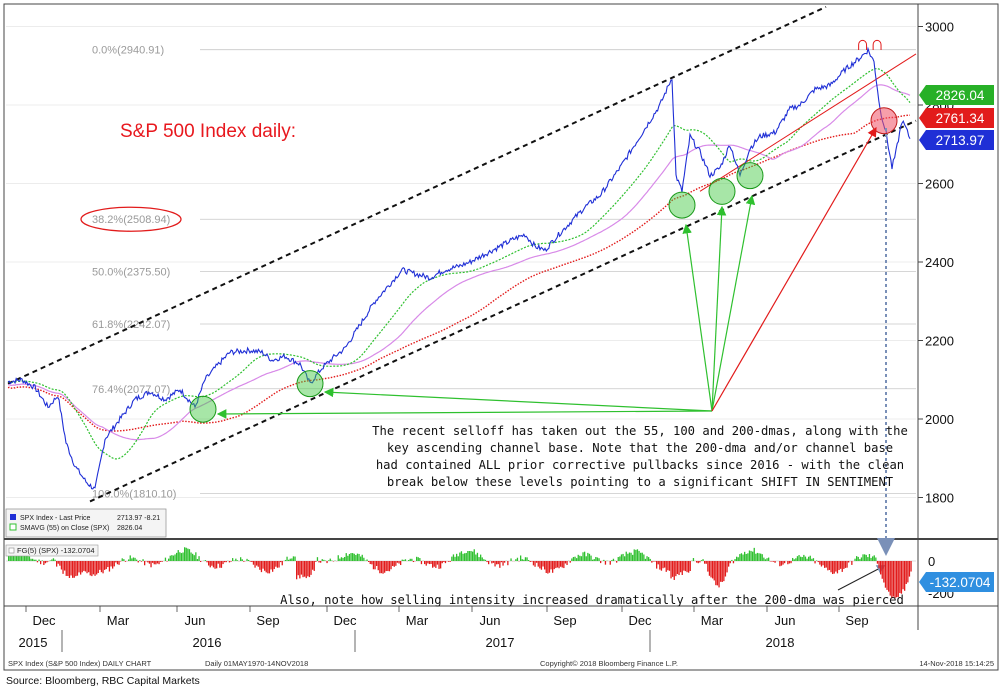  I want to click on y-tick-label: 2400, so click(939, 262).